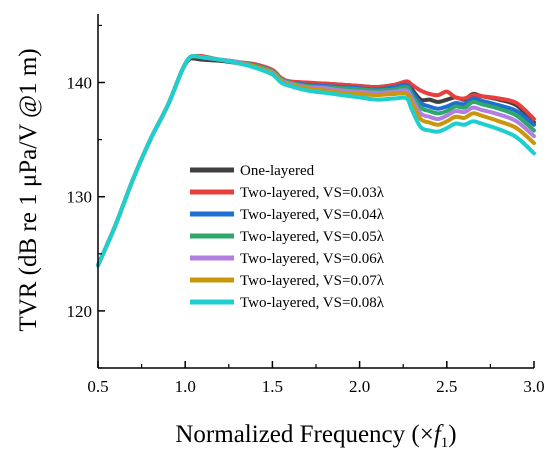  What do you see at coordinates (312, 303) in the screenshot?
I see `legend-label-7: Two-layered, VS=0.08λ` at bounding box center [312, 303].